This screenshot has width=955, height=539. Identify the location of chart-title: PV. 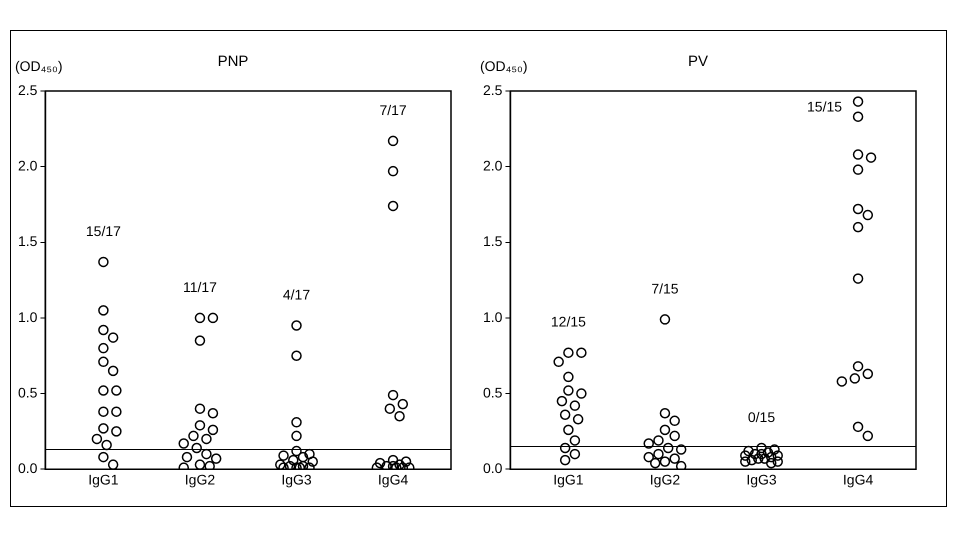
(698, 61).